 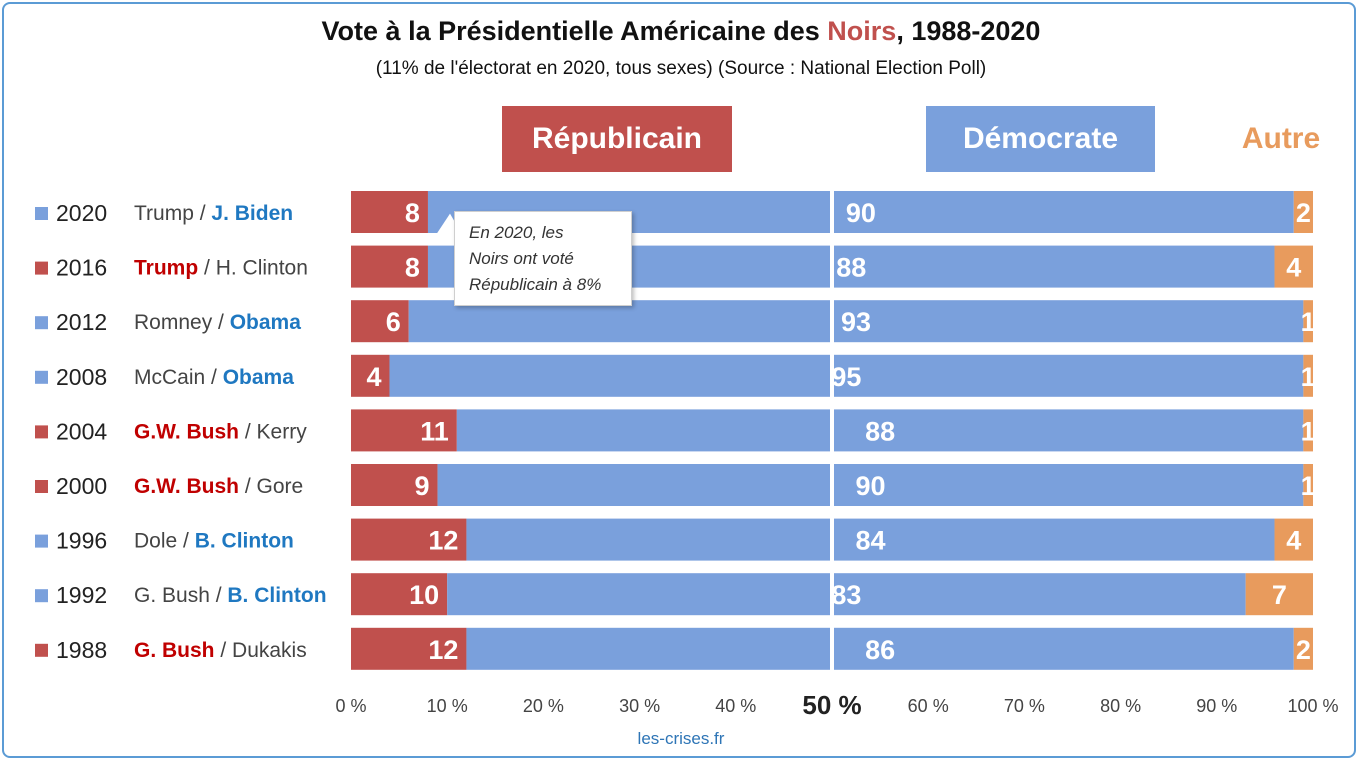 What do you see at coordinates (164, 213) in the screenshot?
I see `rep-candidate: Trump` at bounding box center [164, 213].